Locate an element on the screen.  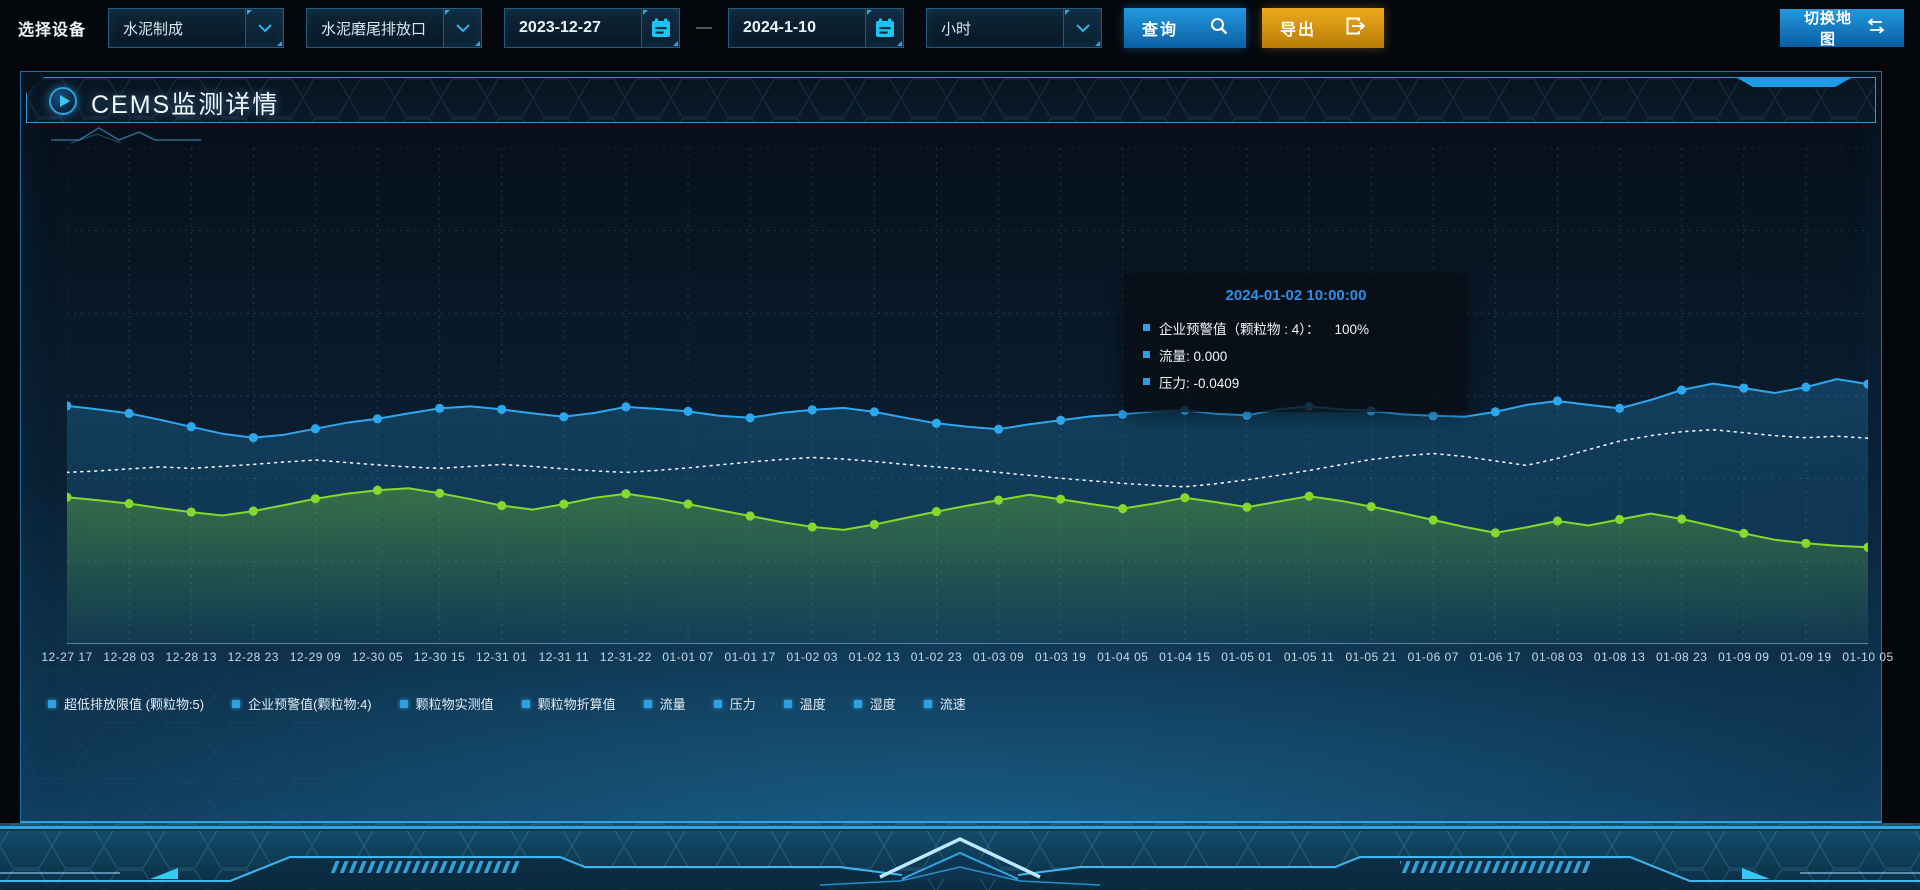
legend-item: 温度 is located at coordinates (804, 703).